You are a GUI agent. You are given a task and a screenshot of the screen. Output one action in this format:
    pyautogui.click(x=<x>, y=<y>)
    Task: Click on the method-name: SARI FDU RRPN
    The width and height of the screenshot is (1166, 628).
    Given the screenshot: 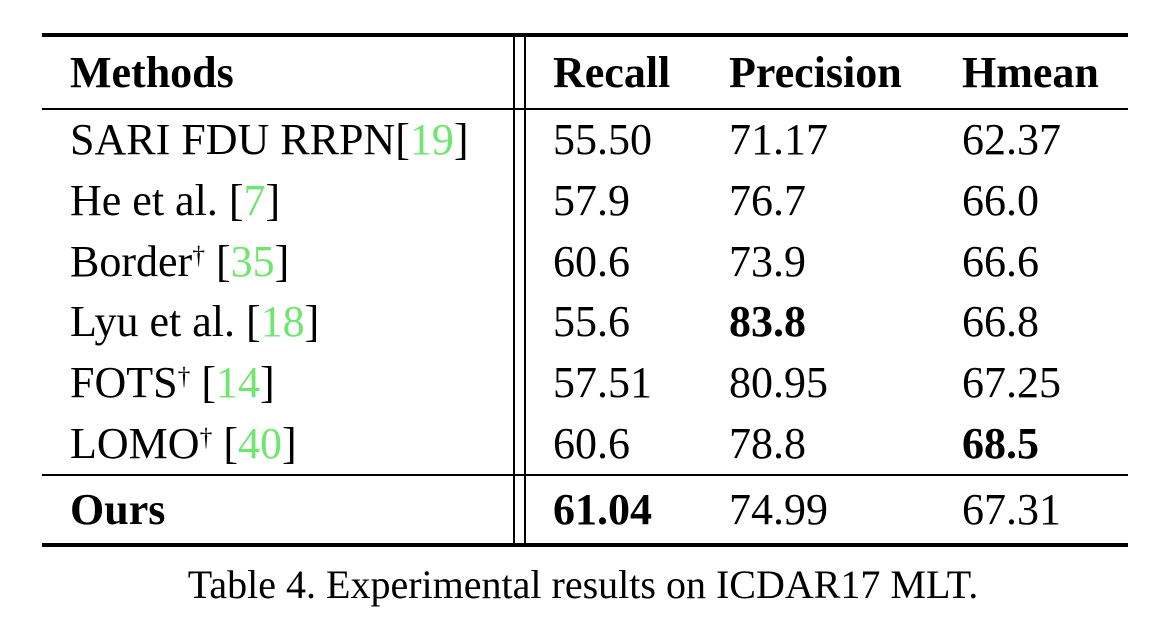 What is the action you would take?
    pyautogui.click(x=233, y=140)
    